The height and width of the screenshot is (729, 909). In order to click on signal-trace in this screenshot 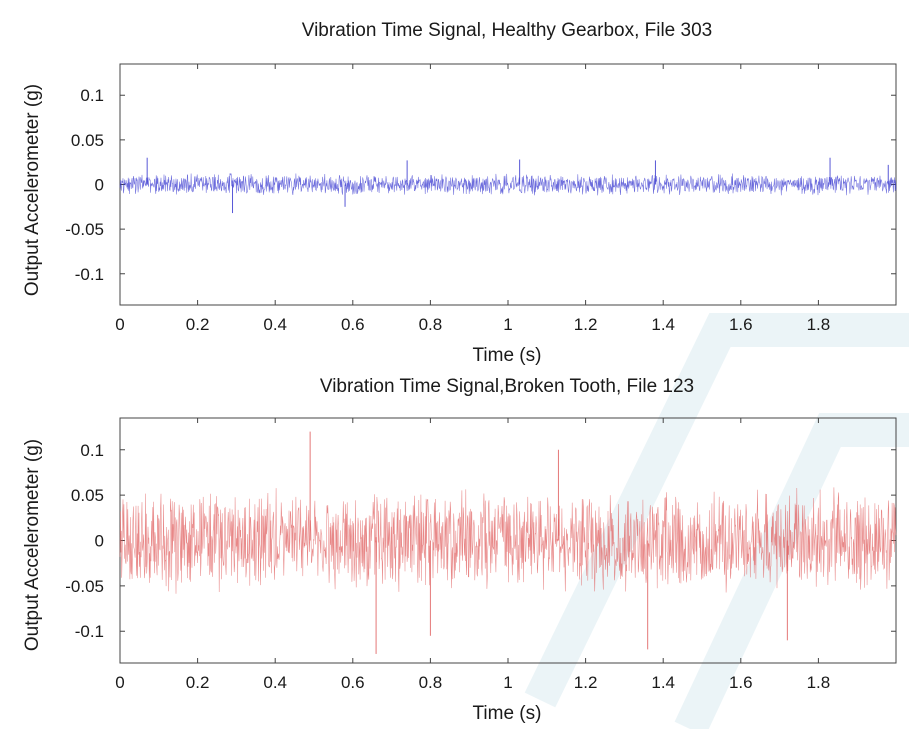, I will do `click(508, 185)`.